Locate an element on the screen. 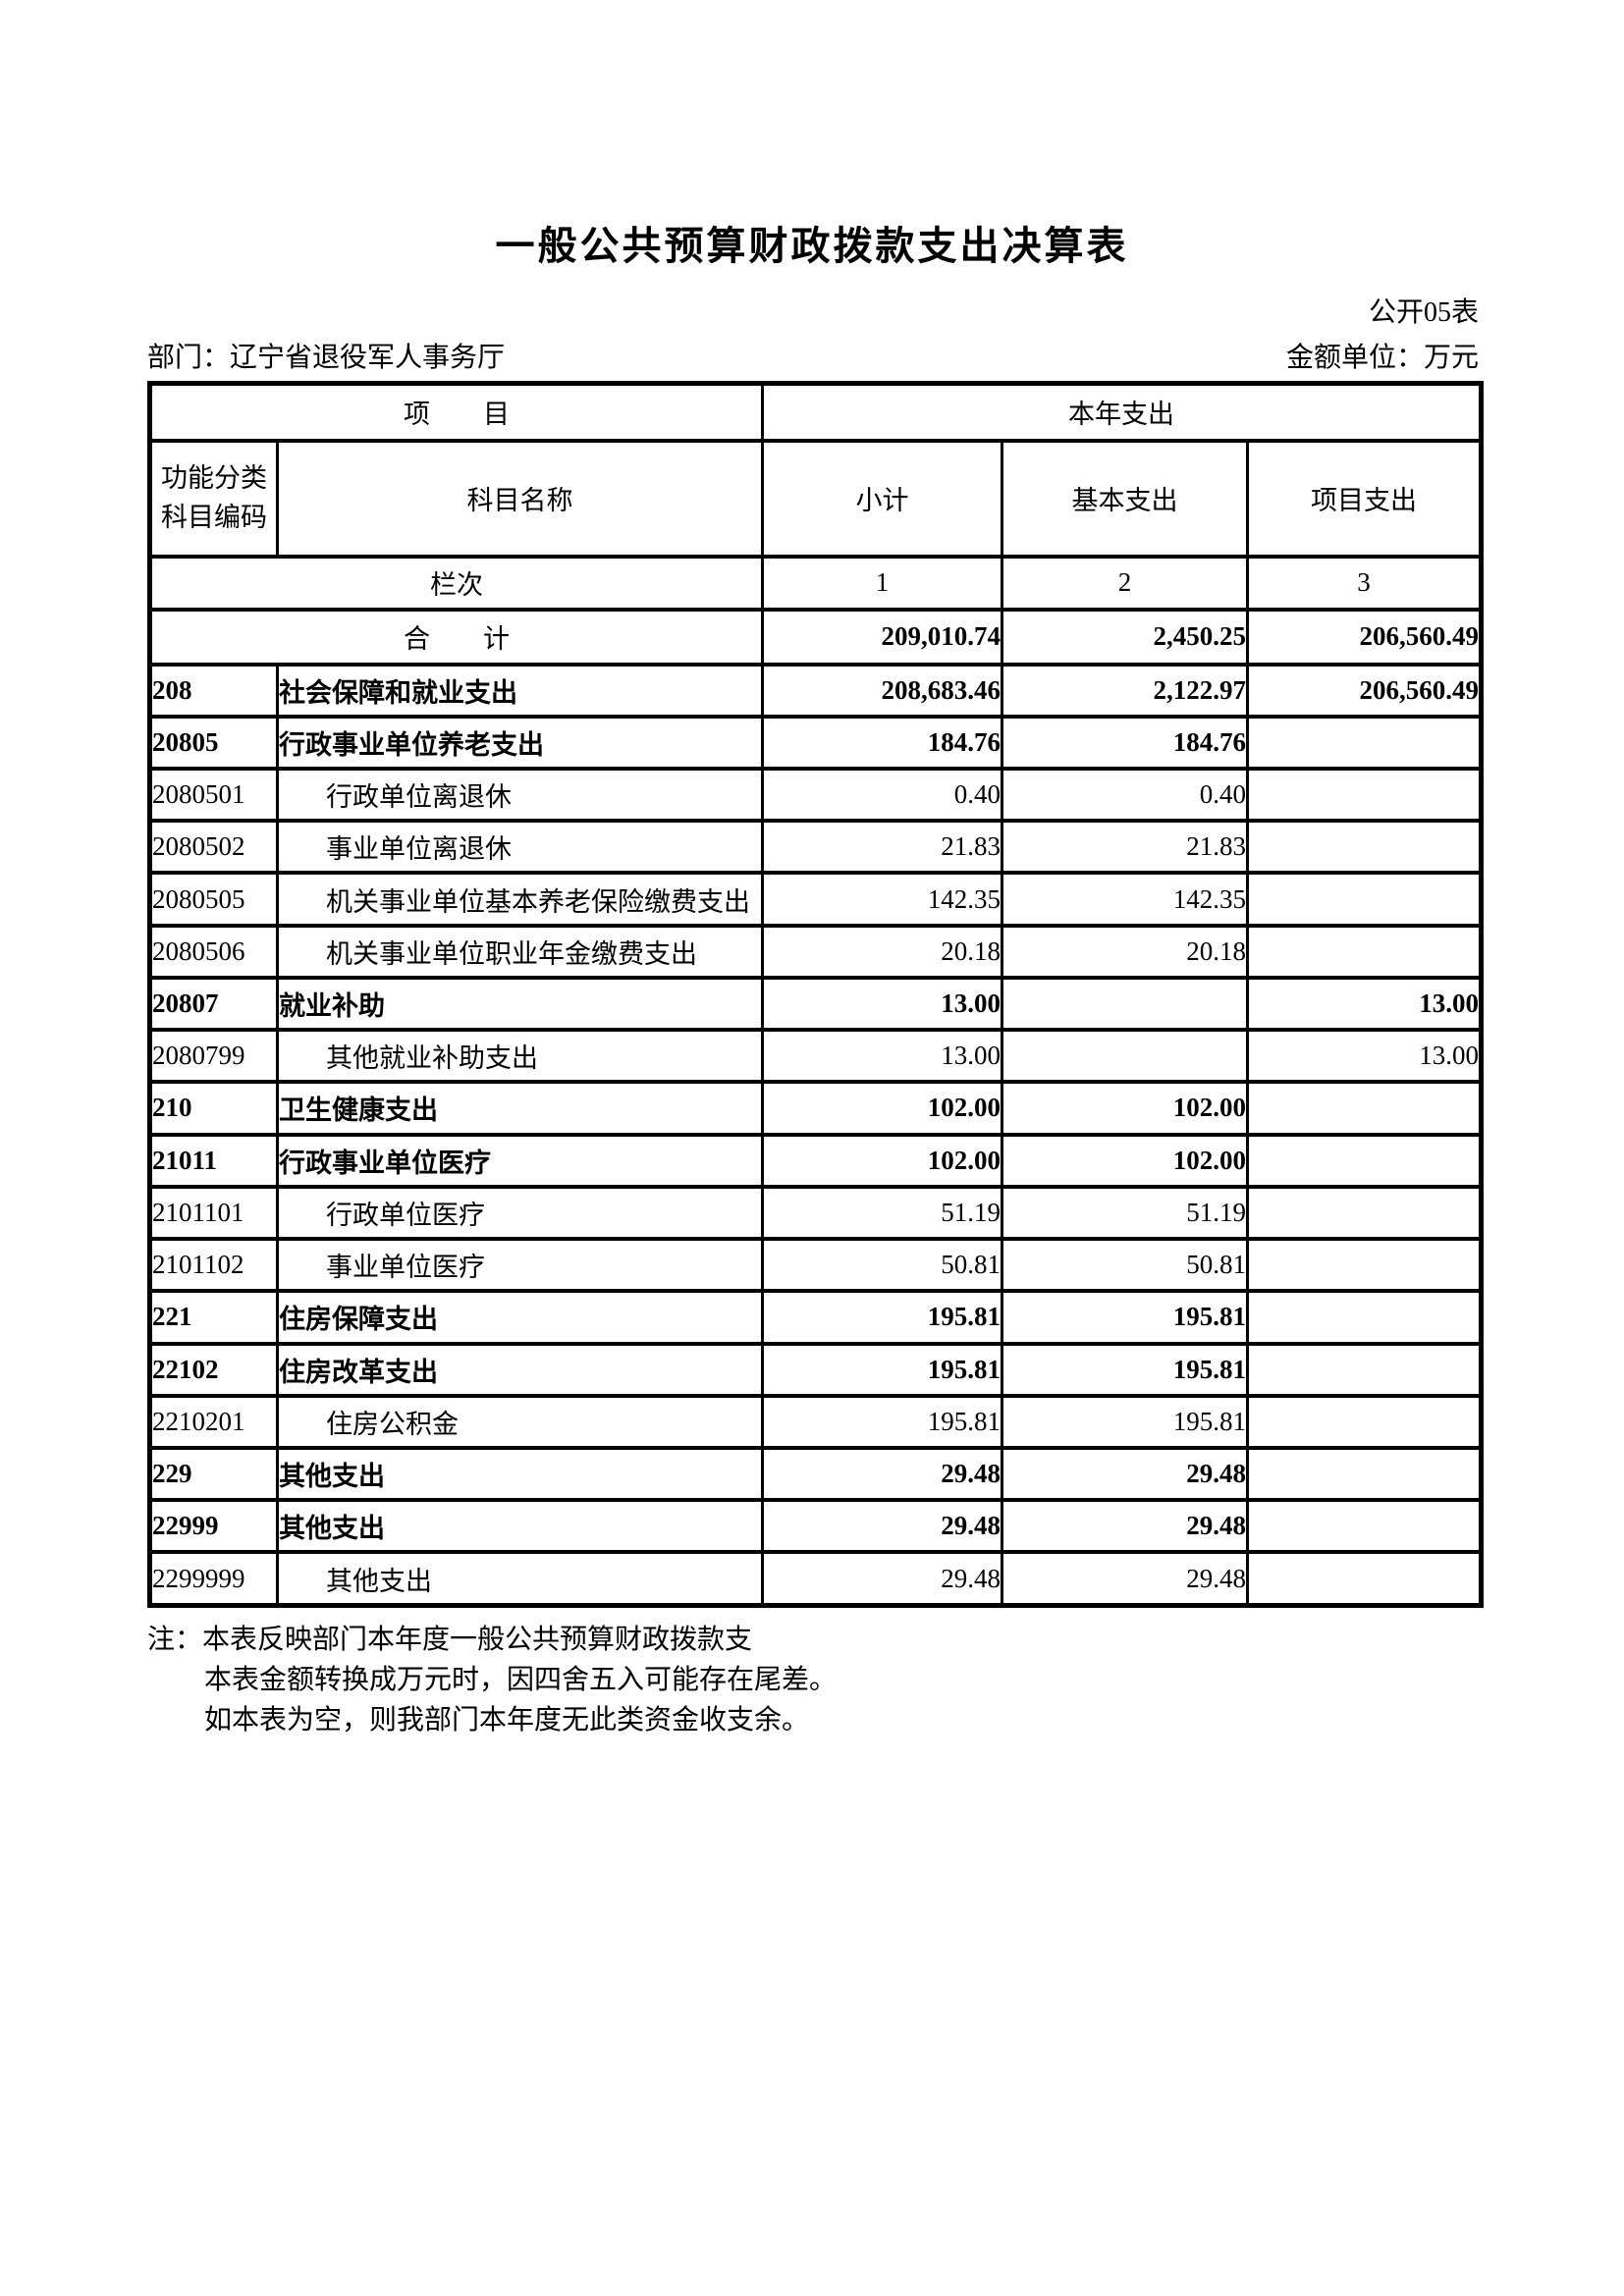 The image size is (1624, 2296). table-row: 21011 行政事业单位医疗 102.00 102.00 is located at coordinates (816, 1160).